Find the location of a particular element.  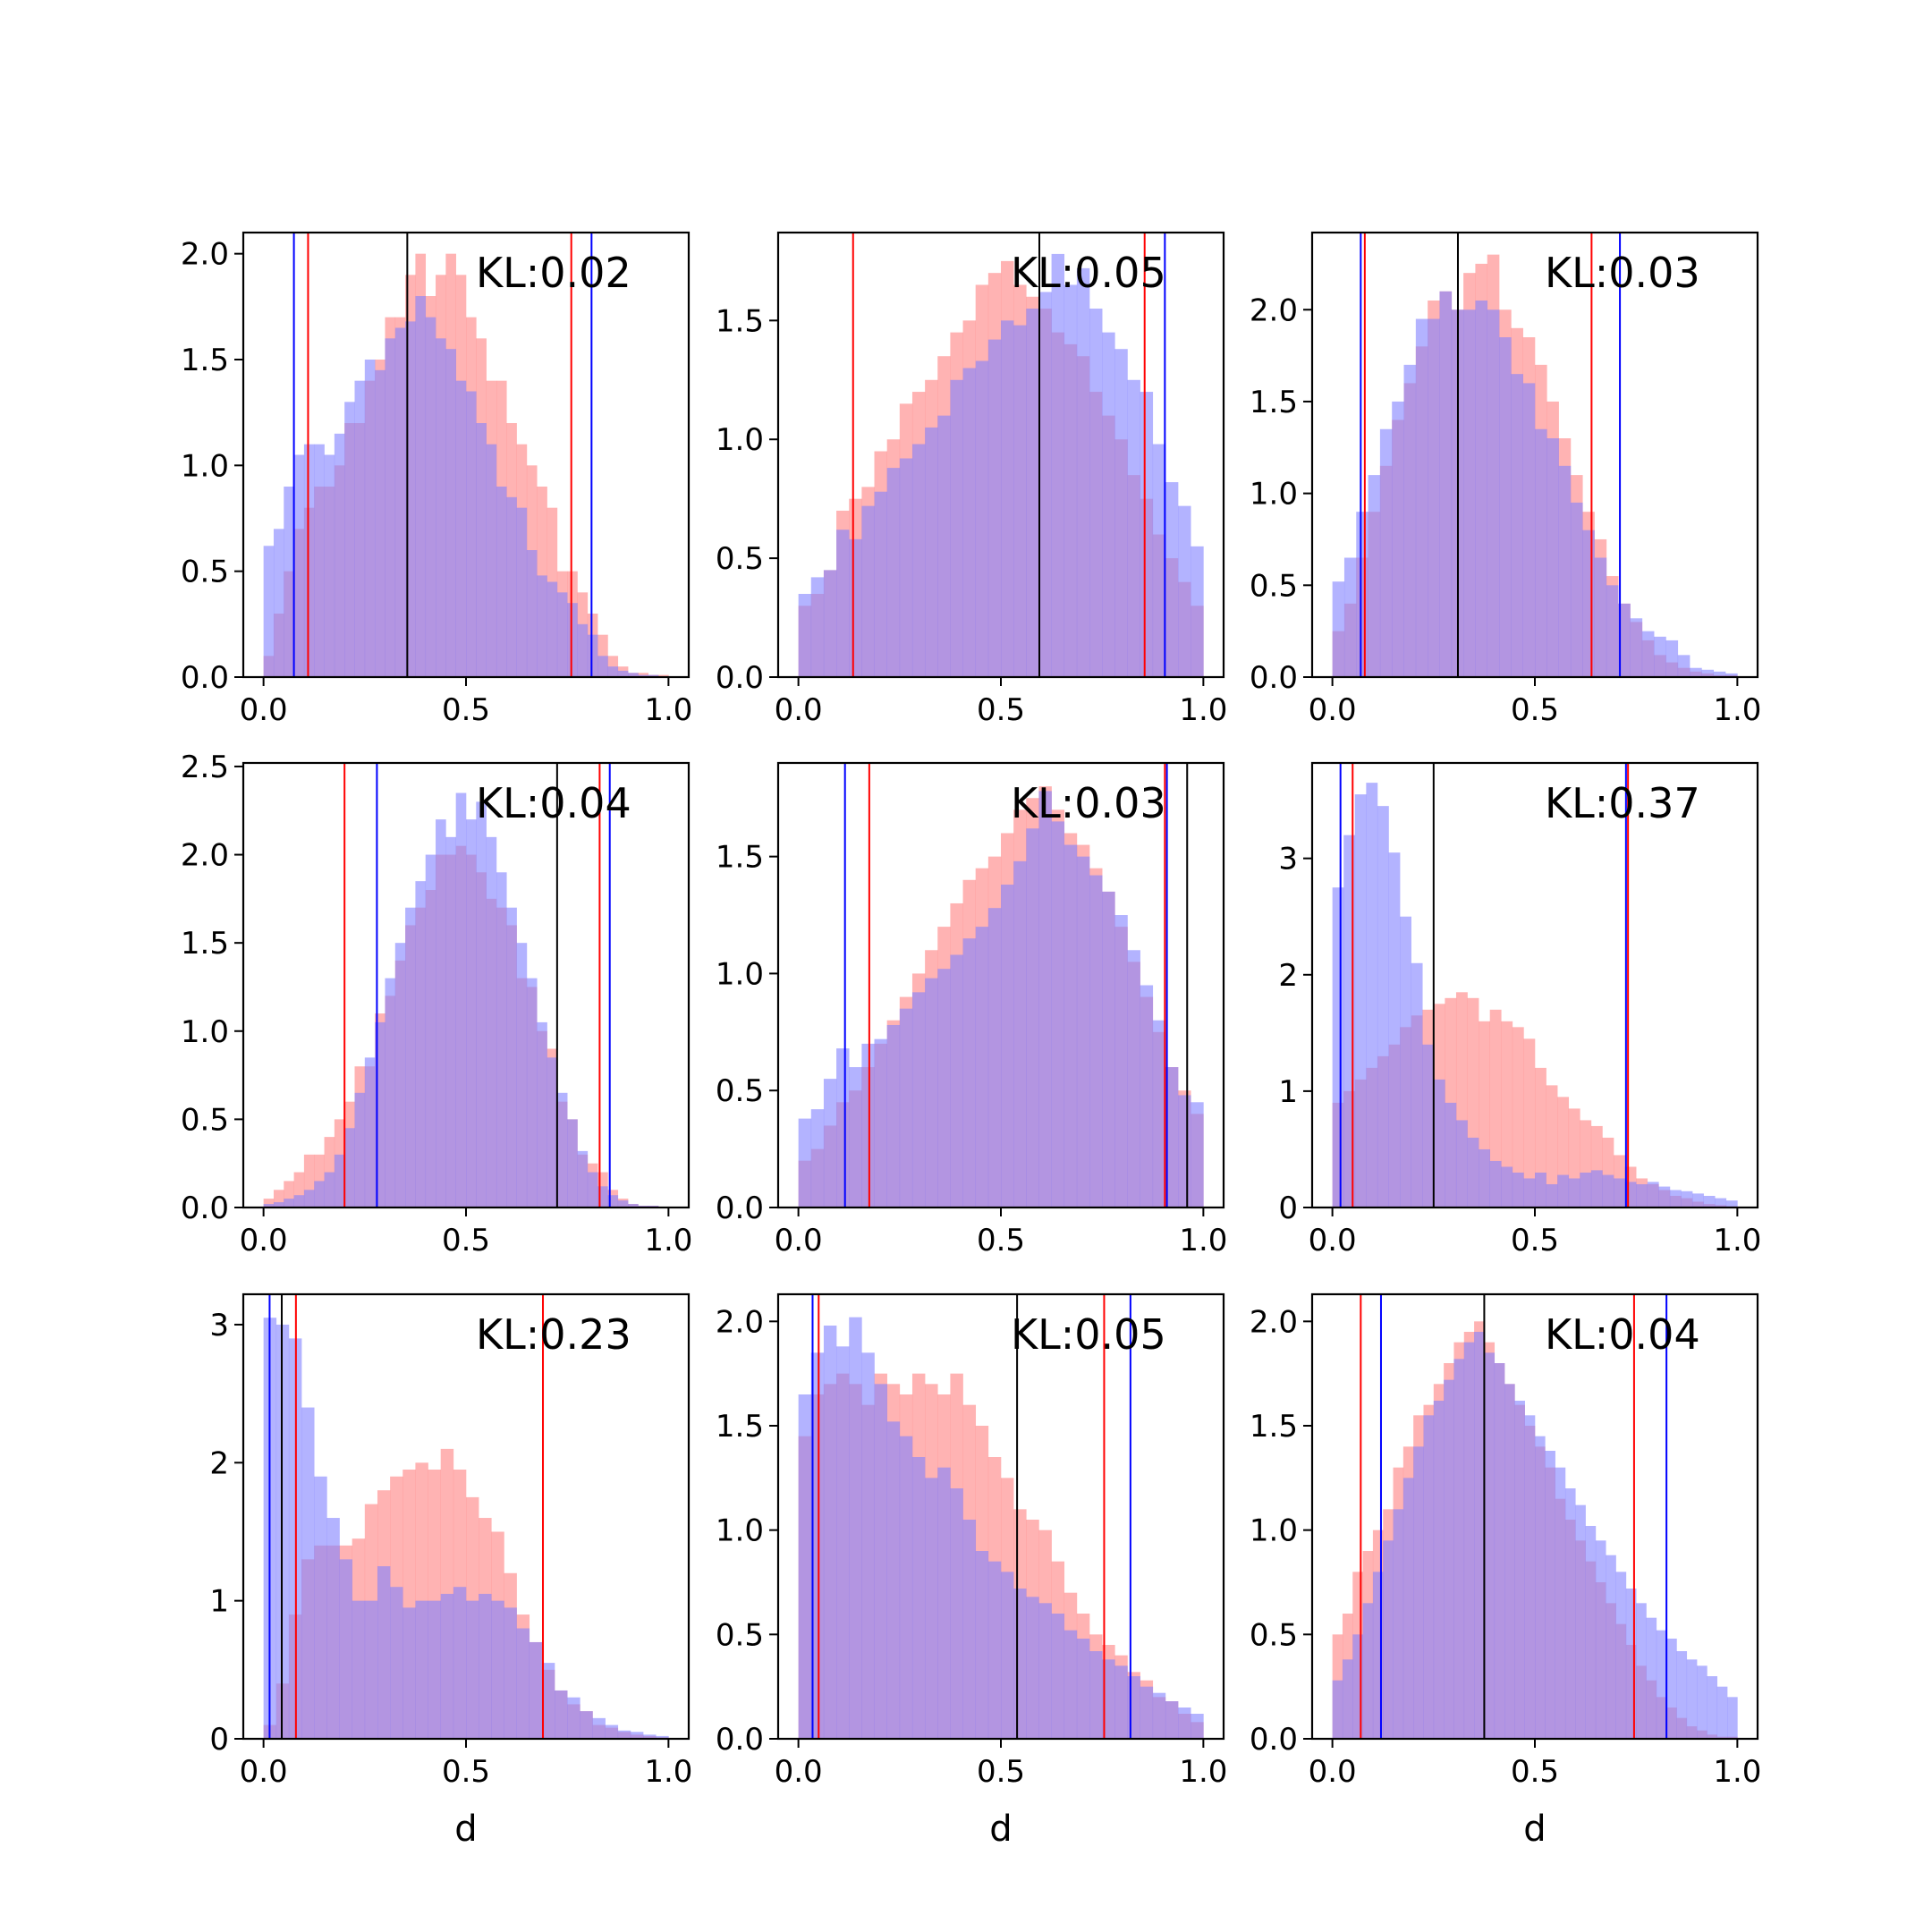

x-tick-label: 0.5 is located at coordinates (466, 710).